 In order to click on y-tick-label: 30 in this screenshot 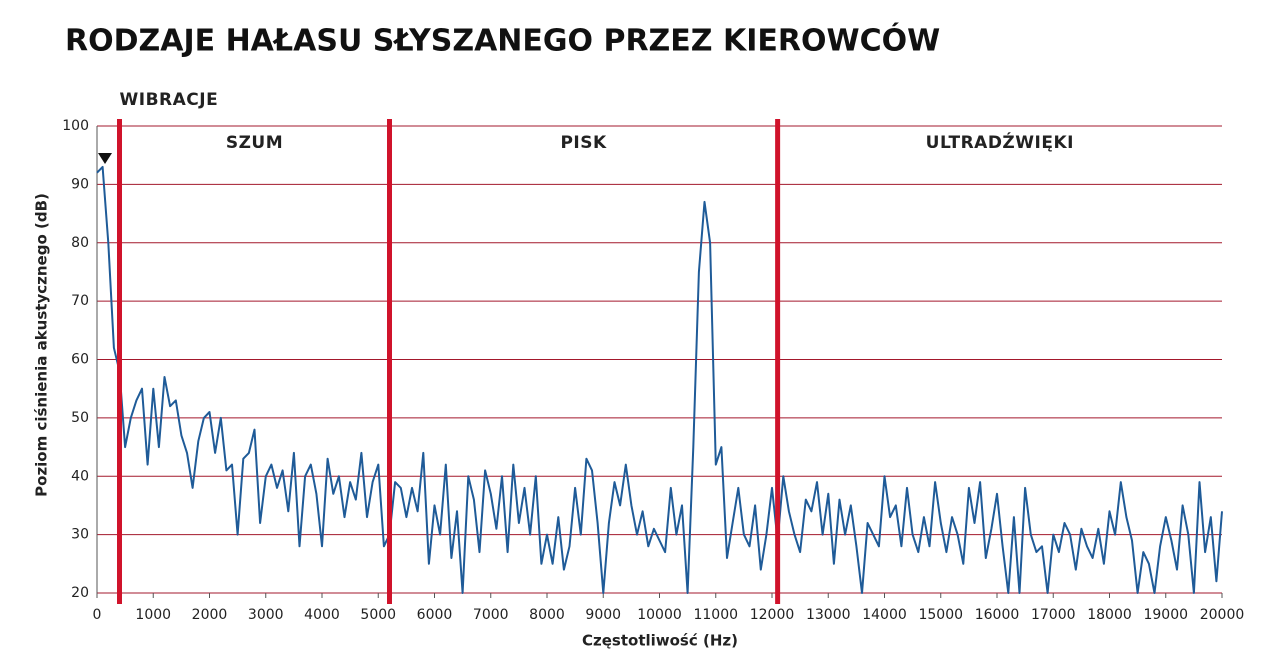, I will do `click(80, 535)`.